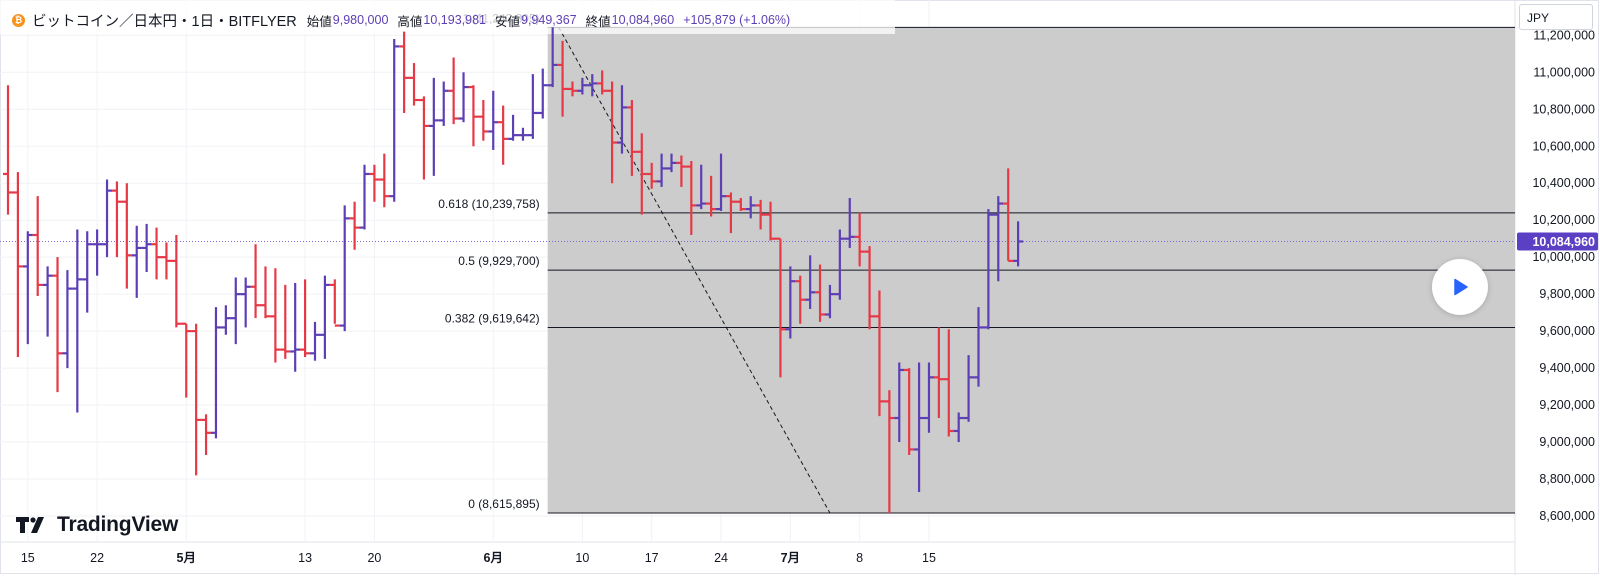  Describe the element at coordinates (1567, 368) in the screenshot. I see `y-tick-label: 9,400,000` at that location.